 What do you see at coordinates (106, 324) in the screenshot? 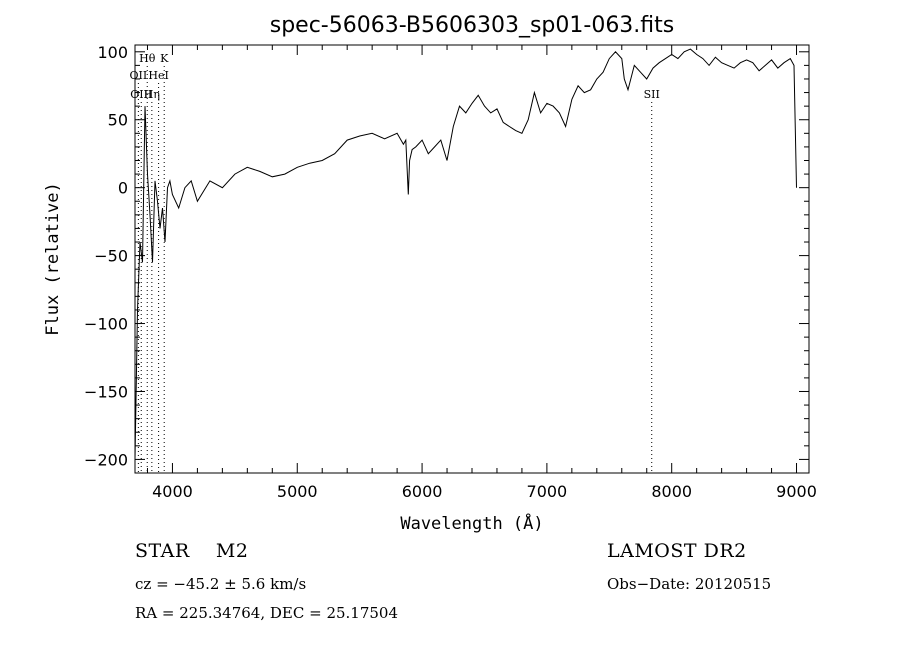
I see `y-tick-label: −100` at bounding box center [106, 324].